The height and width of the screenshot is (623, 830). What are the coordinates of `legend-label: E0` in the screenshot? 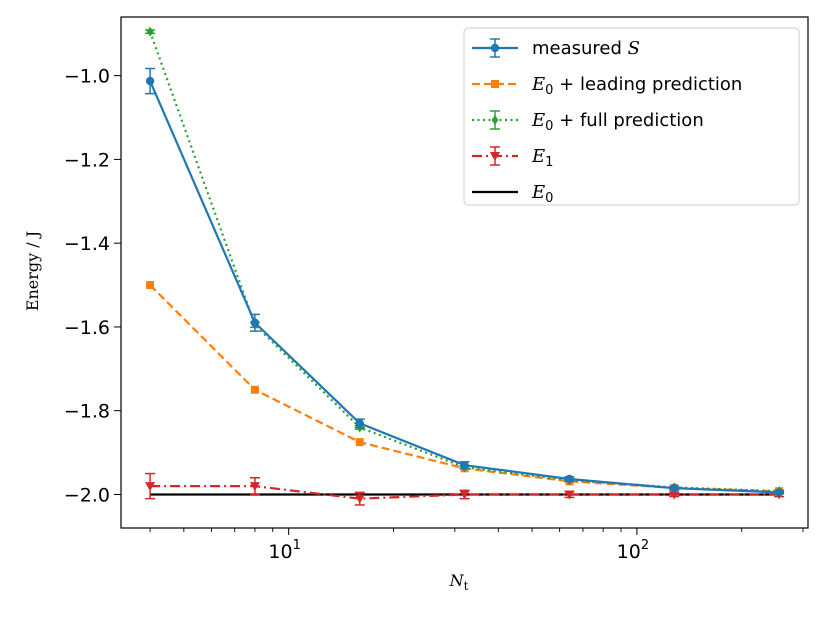 It's located at (542, 194).